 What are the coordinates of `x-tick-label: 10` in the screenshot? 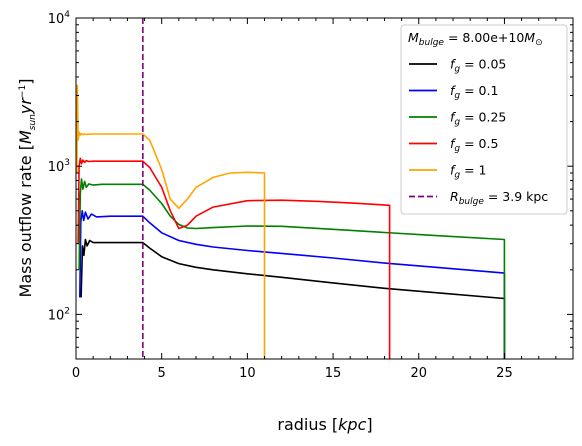 It's located at (247, 373).